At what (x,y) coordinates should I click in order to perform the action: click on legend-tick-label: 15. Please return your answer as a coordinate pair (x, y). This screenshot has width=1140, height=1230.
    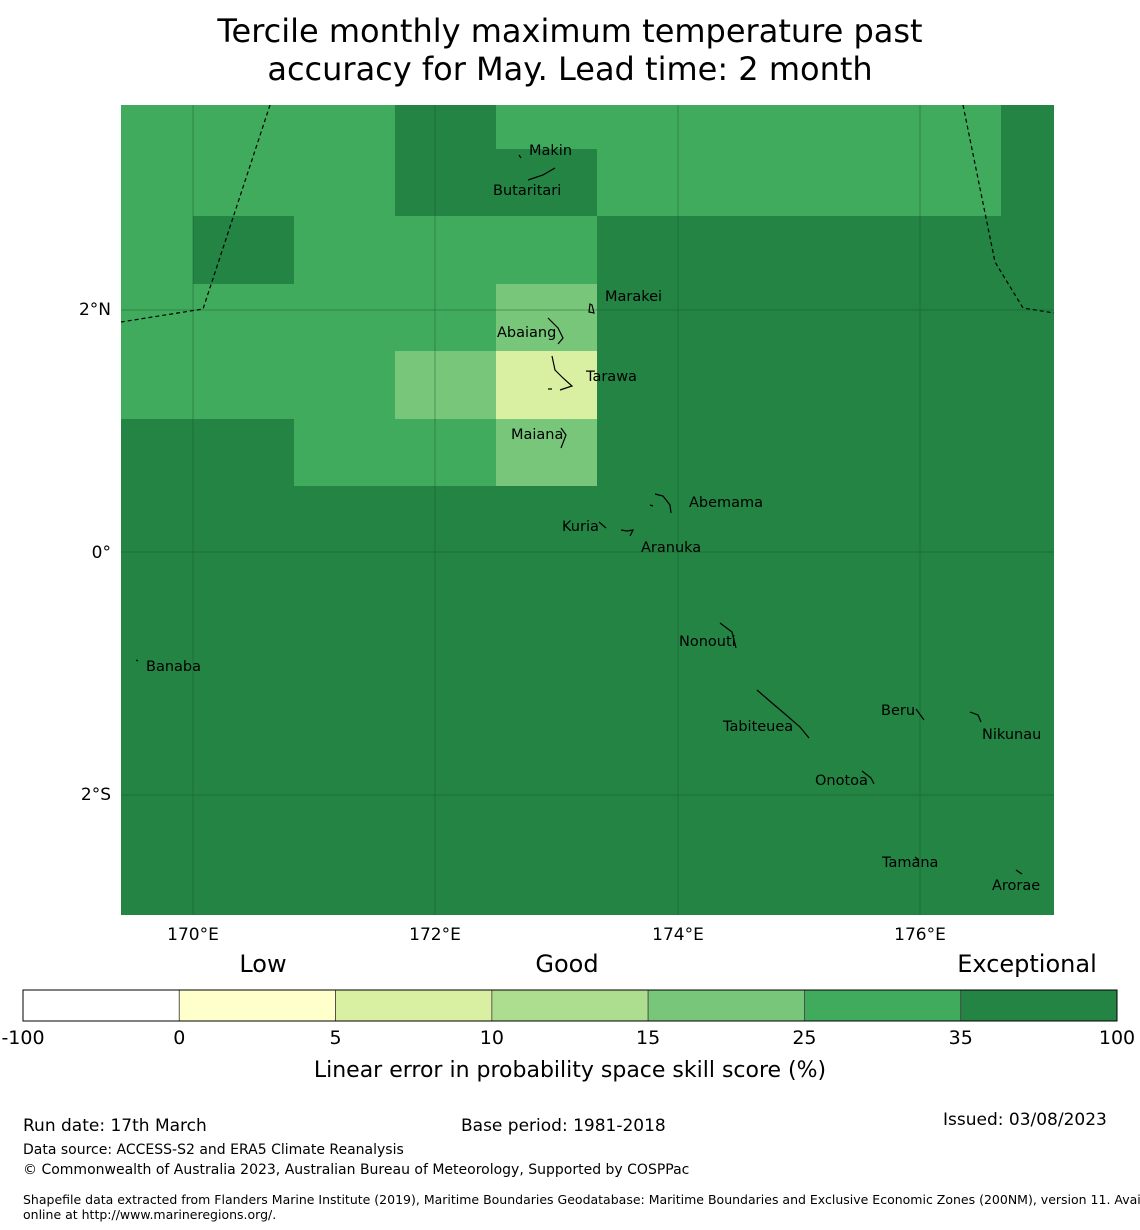
    Looking at the image, I should click on (648, 1038).